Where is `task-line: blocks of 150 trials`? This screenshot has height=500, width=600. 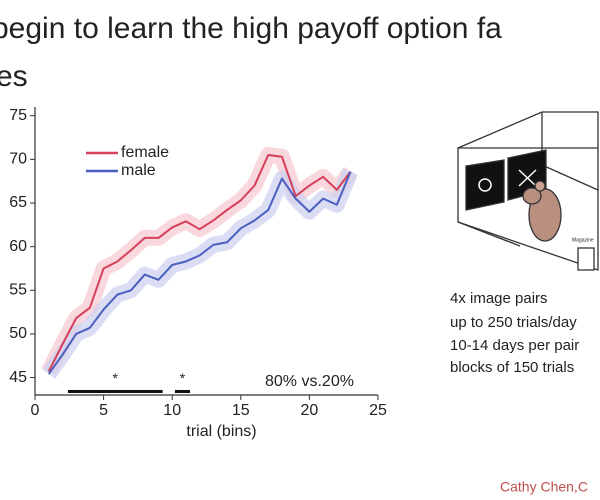 task-line: blocks of 150 trials is located at coordinates (512, 367).